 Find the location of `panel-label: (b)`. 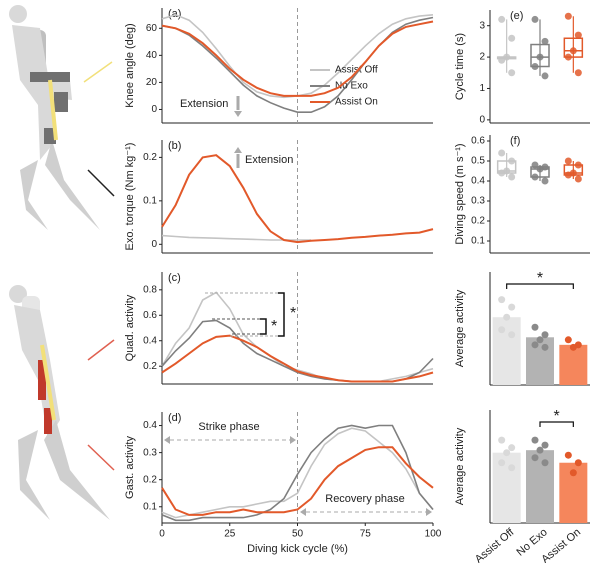

panel-label: (b) is located at coordinates (174, 146).